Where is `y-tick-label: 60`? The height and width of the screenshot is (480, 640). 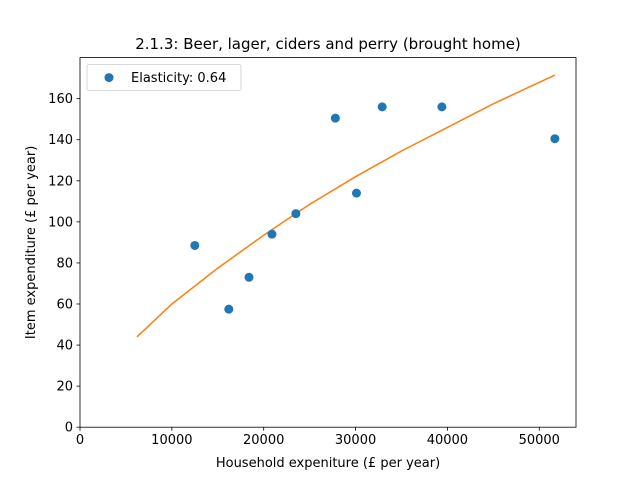 y-tick-label: 60 is located at coordinates (64, 305).